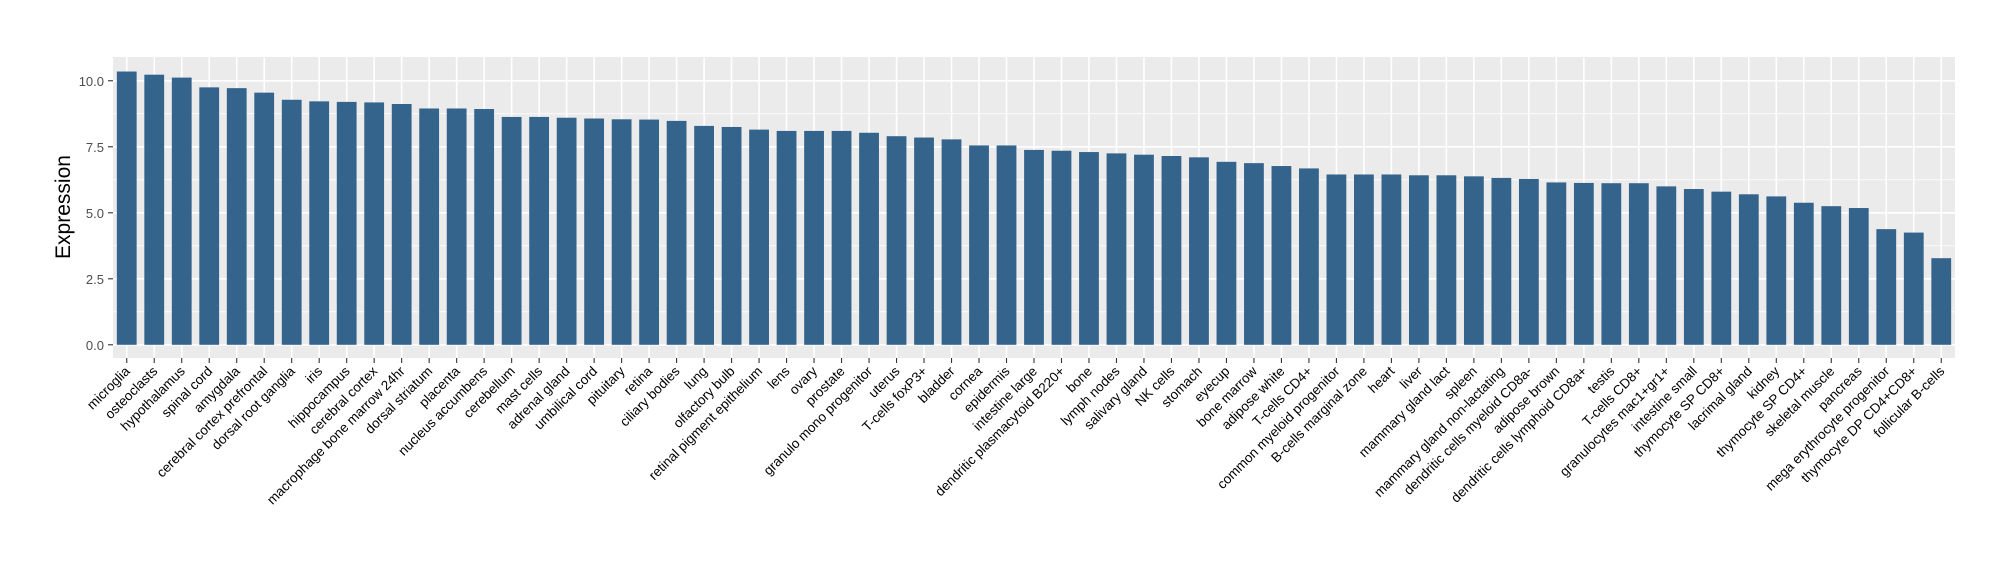 Image resolution: width=2000 pixels, height=585 pixels. I want to click on y-axis-ticks: 0.0 2.5 5.0 7.5 10.0, so click(96, 213).